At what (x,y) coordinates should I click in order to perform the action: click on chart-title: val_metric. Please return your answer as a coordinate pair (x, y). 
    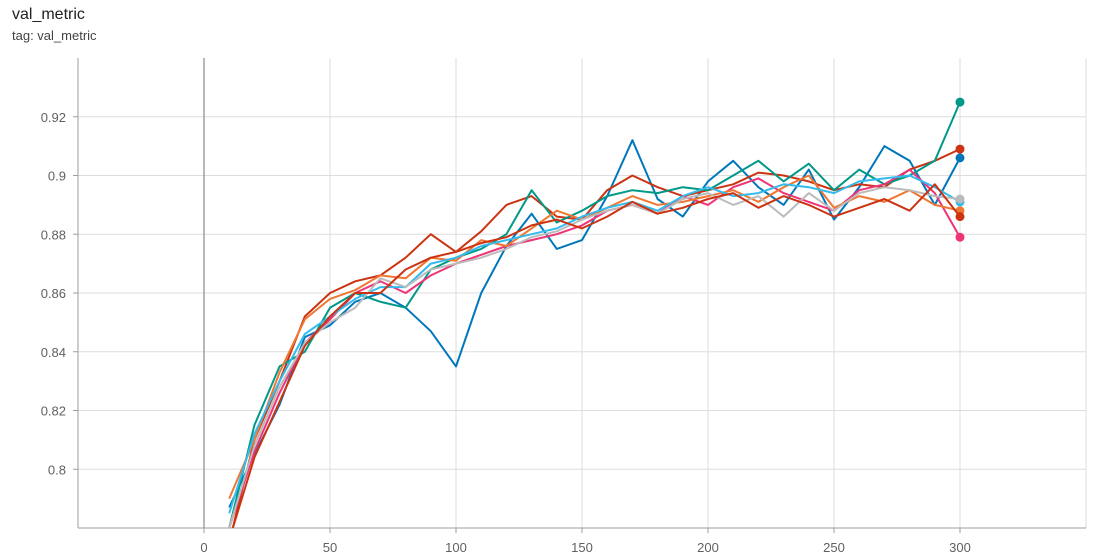
    Looking at the image, I should click on (48, 14).